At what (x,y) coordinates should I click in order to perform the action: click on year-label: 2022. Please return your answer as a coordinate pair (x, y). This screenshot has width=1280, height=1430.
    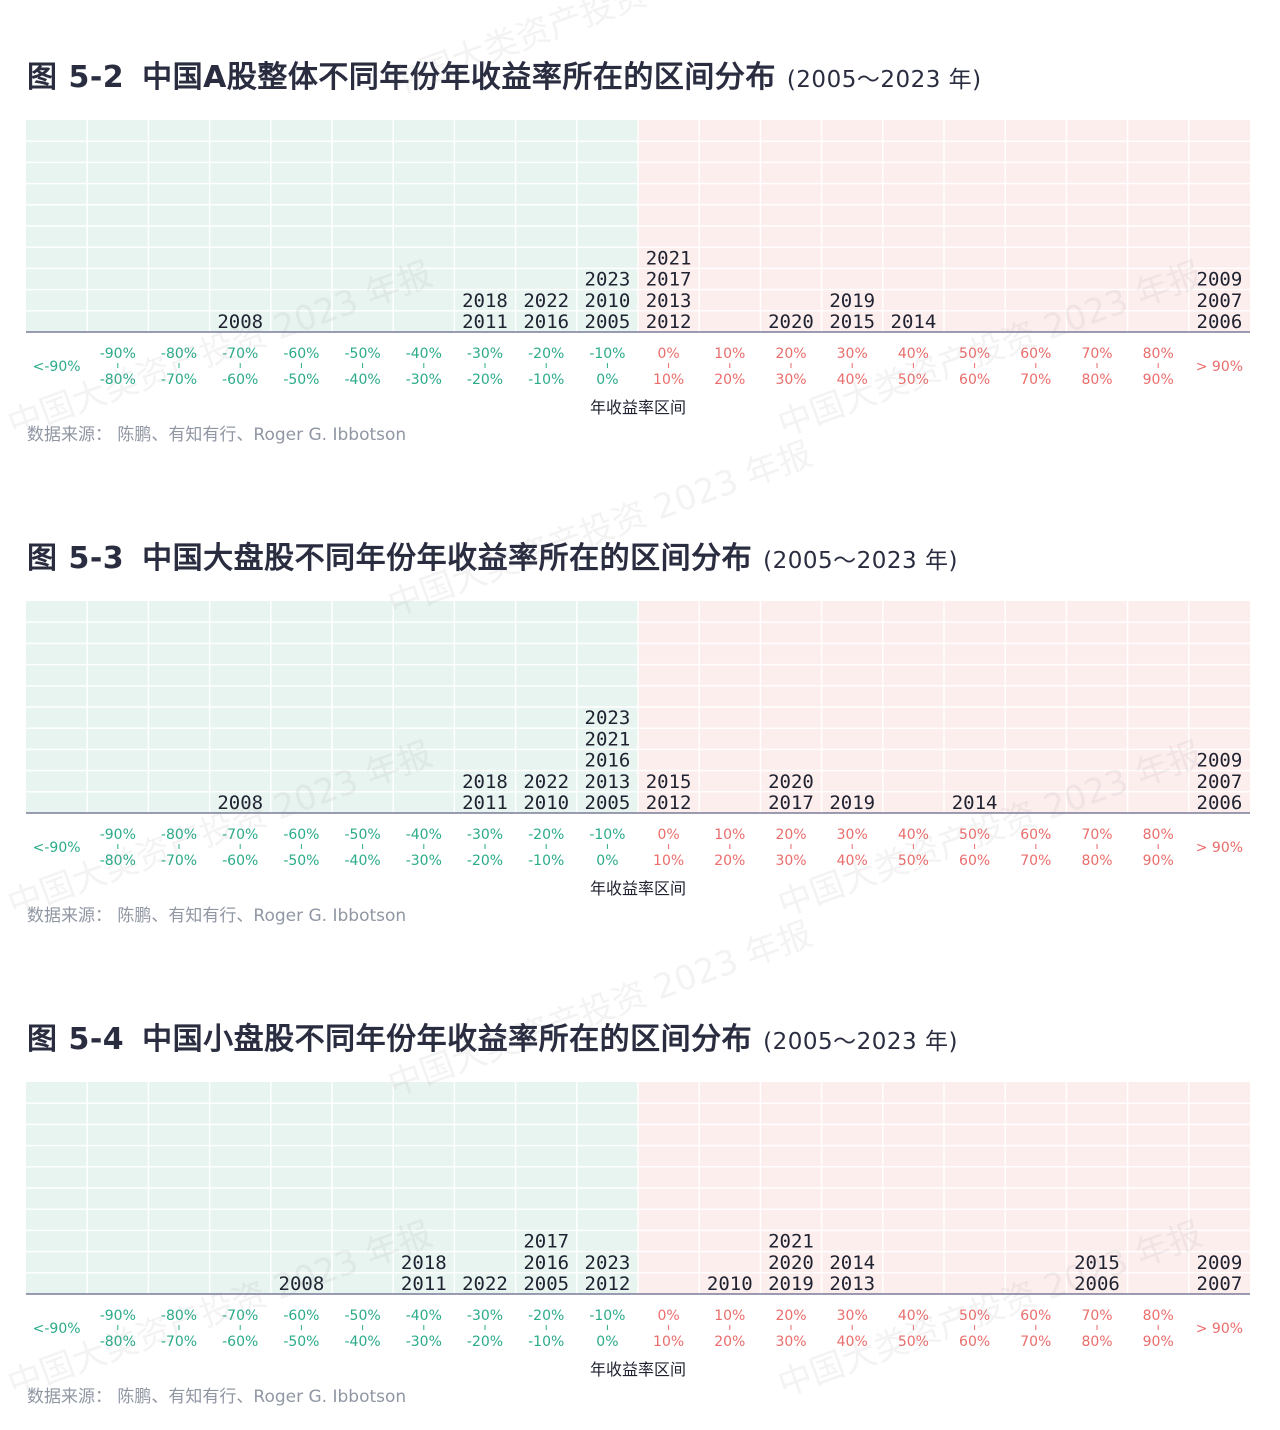
    Looking at the image, I should click on (546, 782).